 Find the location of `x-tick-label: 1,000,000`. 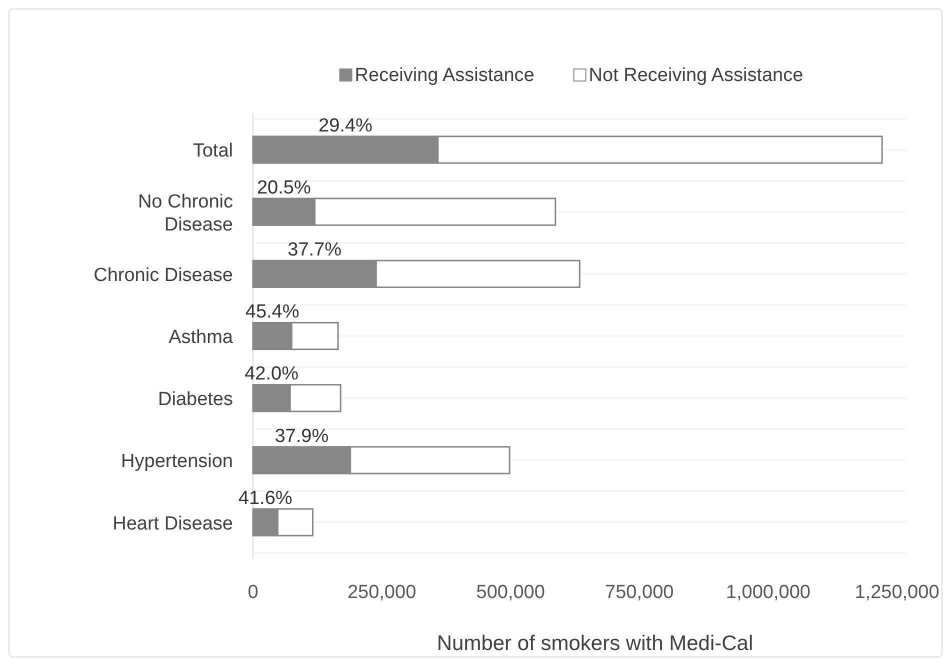

x-tick-label: 1,000,000 is located at coordinates (768, 592).